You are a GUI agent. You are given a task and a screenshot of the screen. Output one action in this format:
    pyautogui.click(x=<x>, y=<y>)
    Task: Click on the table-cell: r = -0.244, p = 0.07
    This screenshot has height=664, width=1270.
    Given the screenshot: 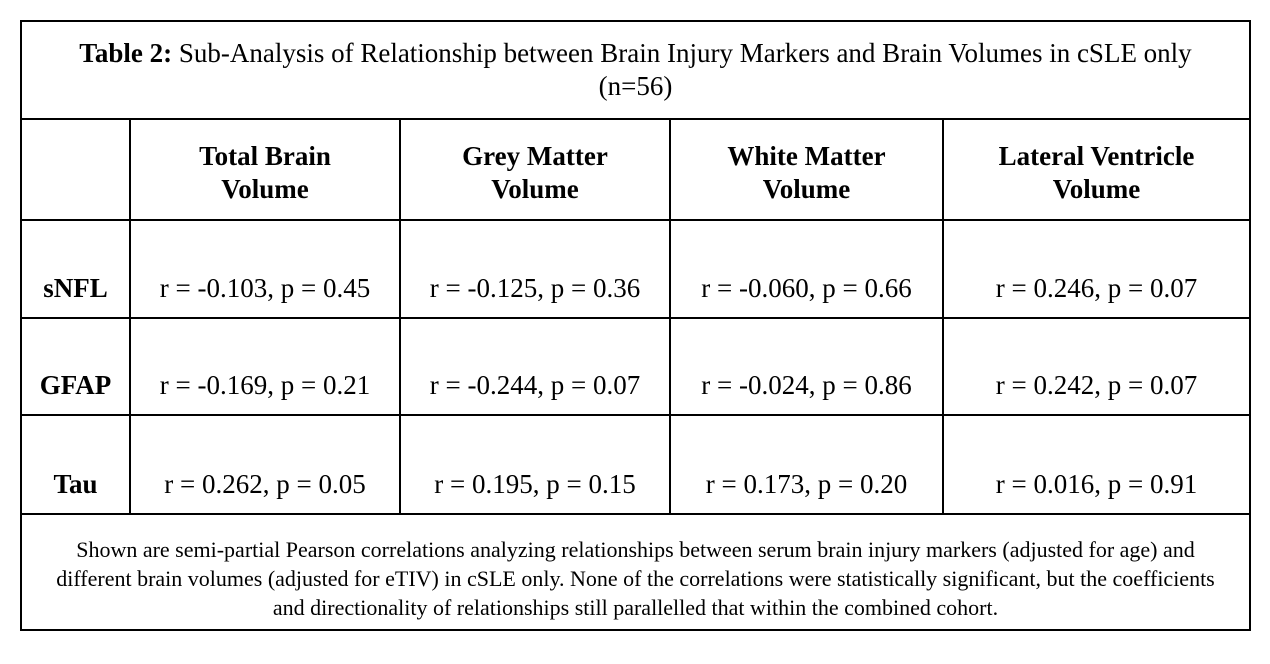 What is the action you would take?
    pyautogui.click(x=536, y=366)
    